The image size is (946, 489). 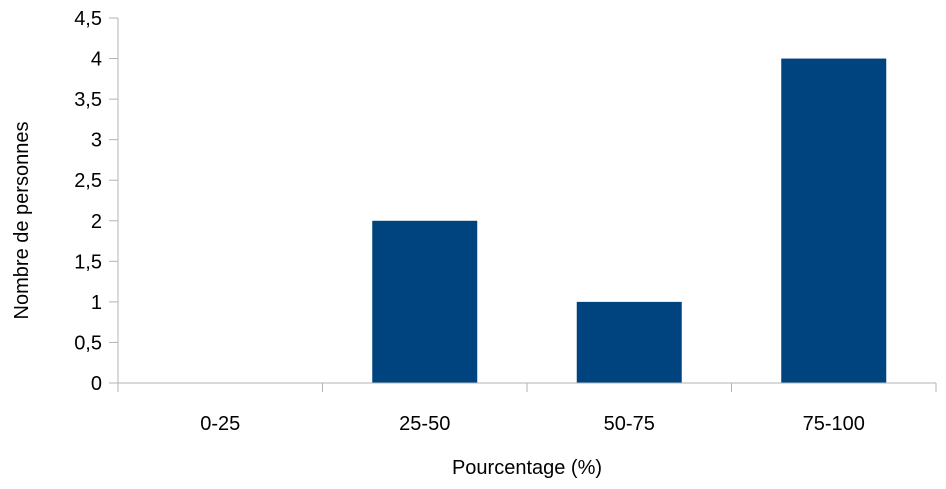 I want to click on x-ticks: 0-25 25-50 50-75 75-100, so click(x=527, y=409).